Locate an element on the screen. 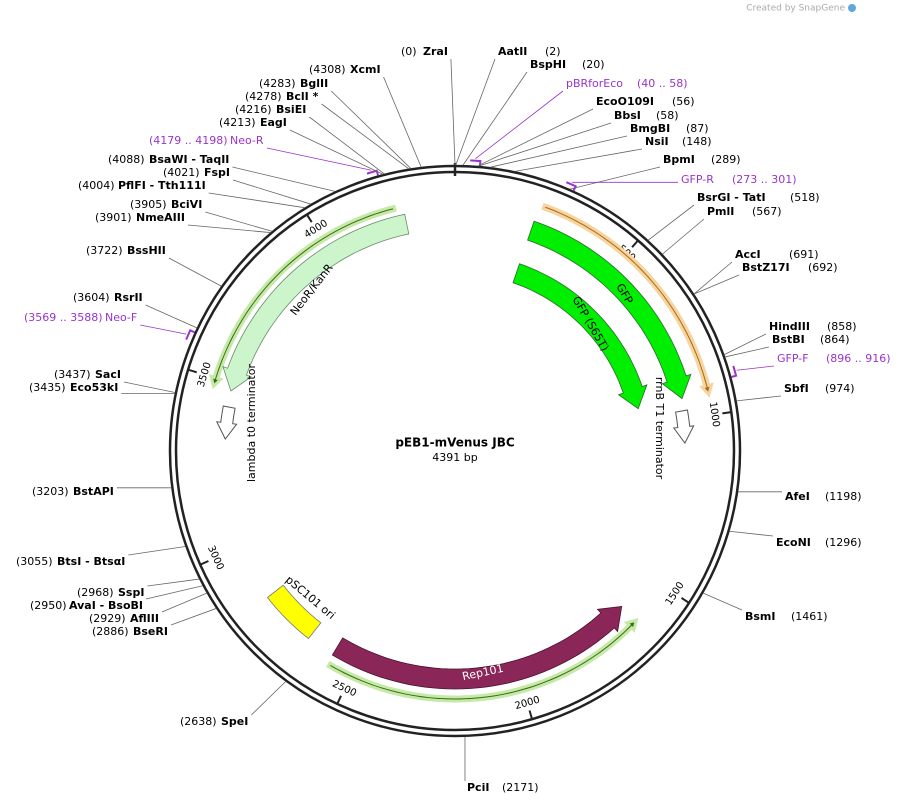 The width and height of the screenshot is (905, 805). site-name: GFP-R is located at coordinates (697, 179).